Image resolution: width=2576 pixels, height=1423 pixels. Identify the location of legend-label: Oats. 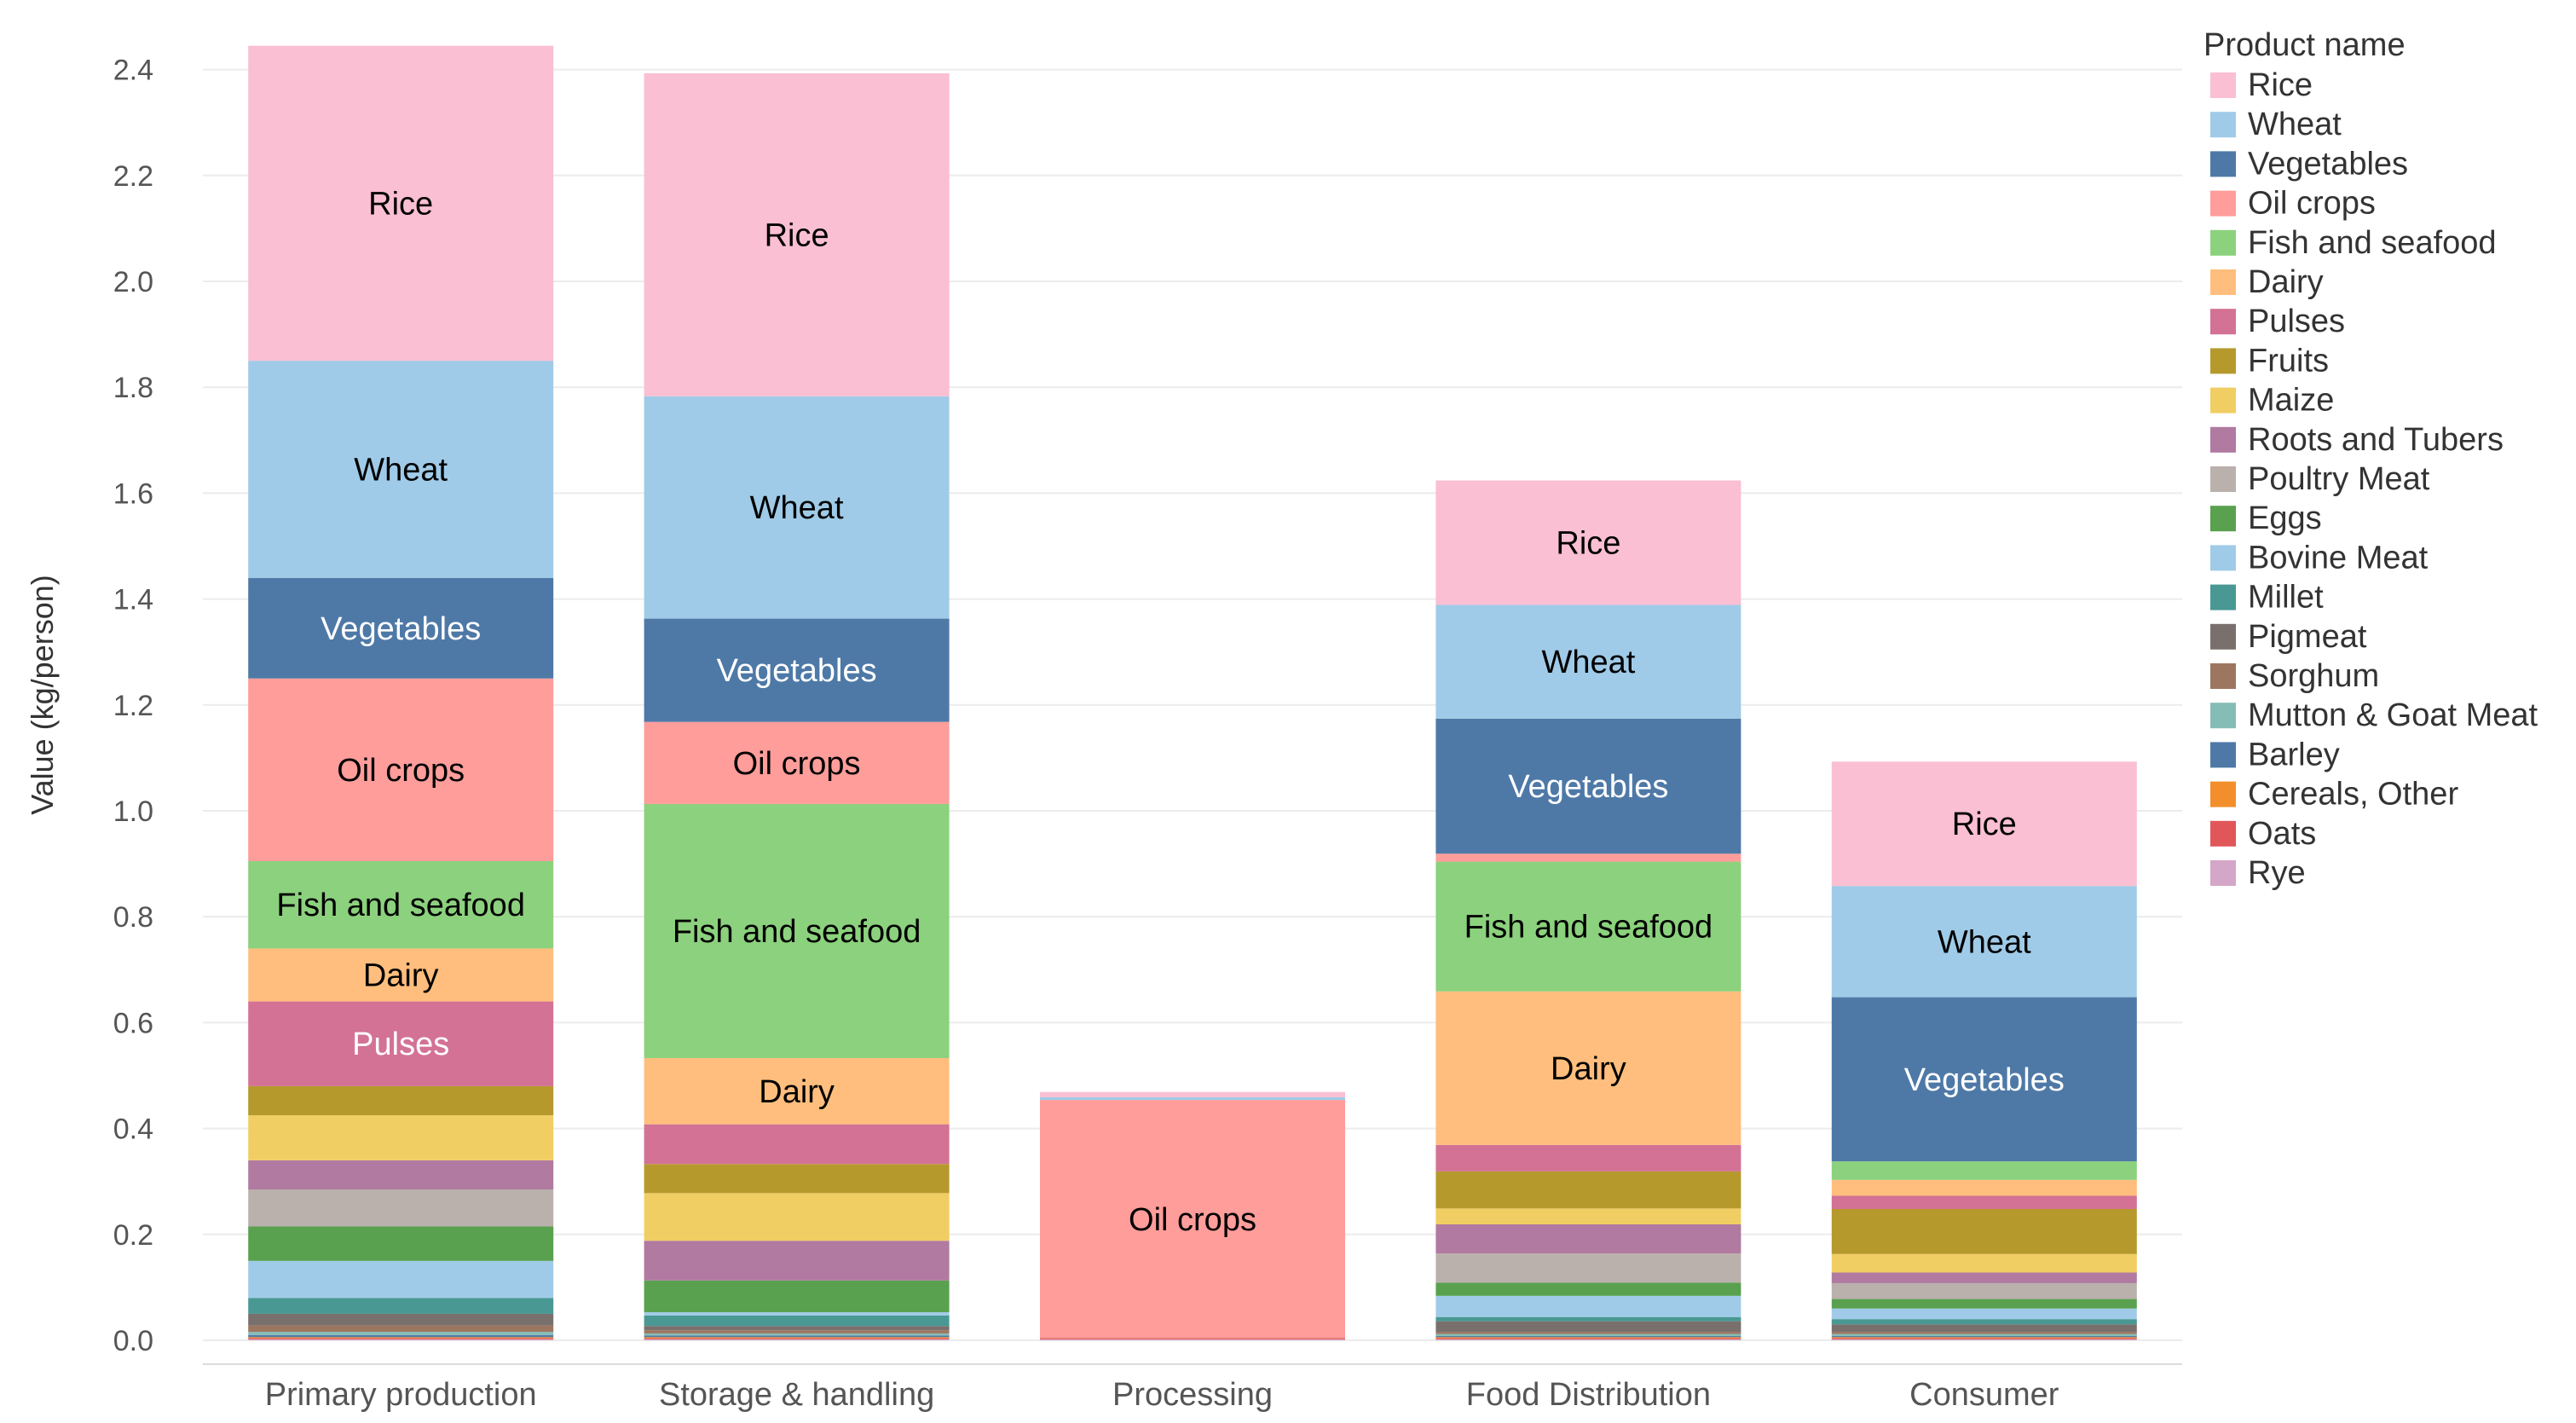
(2282, 834).